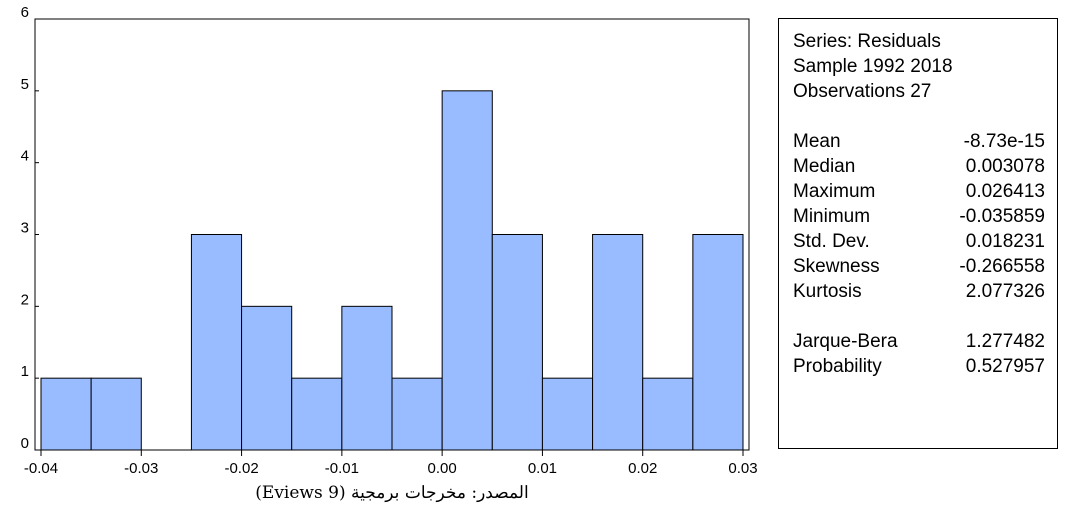 This screenshot has height=527, width=1068. What do you see at coordinates (442, 468) in the screenshot?
I see `x-tick-label: 0.00` at bounding box center [442, 468].